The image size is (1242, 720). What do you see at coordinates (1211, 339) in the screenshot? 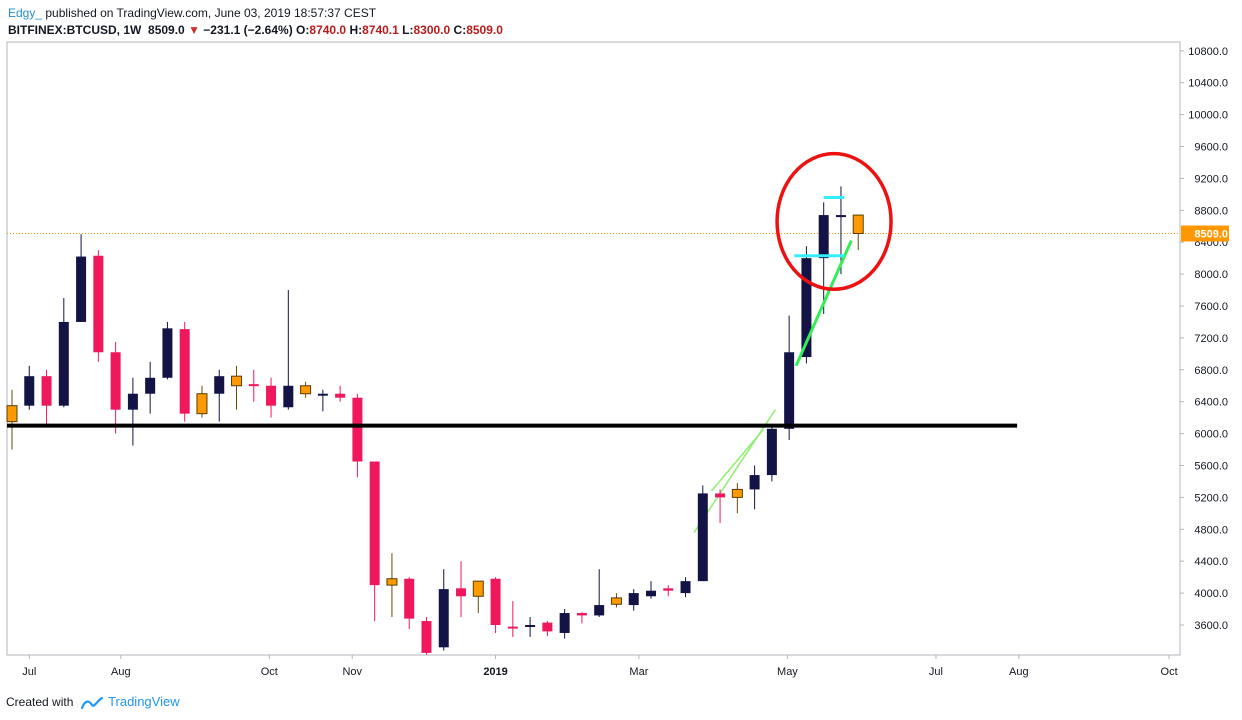
I see `y-tick-label: 7200.0` at bounding box center [1211, 339].